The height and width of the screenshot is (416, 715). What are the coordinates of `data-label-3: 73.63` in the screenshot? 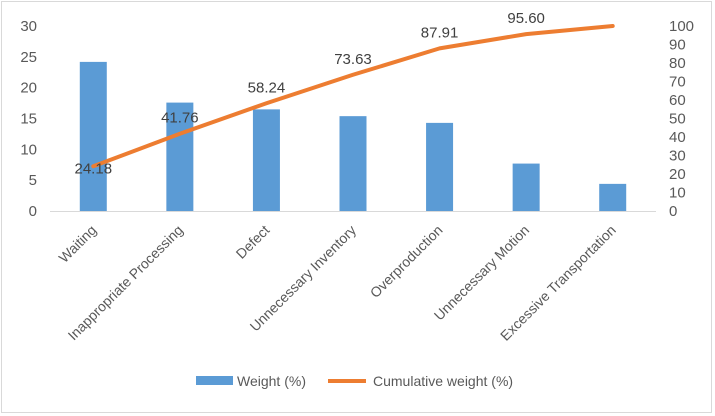 It's located at (353, 59).